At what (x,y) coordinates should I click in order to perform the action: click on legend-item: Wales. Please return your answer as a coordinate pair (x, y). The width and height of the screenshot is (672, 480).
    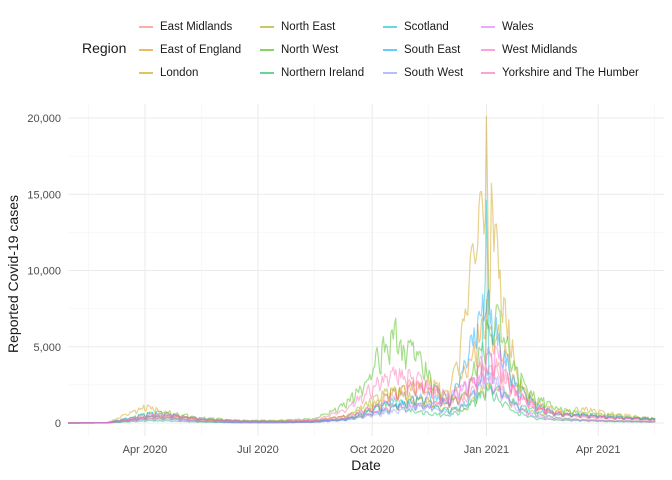
    Looking at the image, I should click on (507, 27).